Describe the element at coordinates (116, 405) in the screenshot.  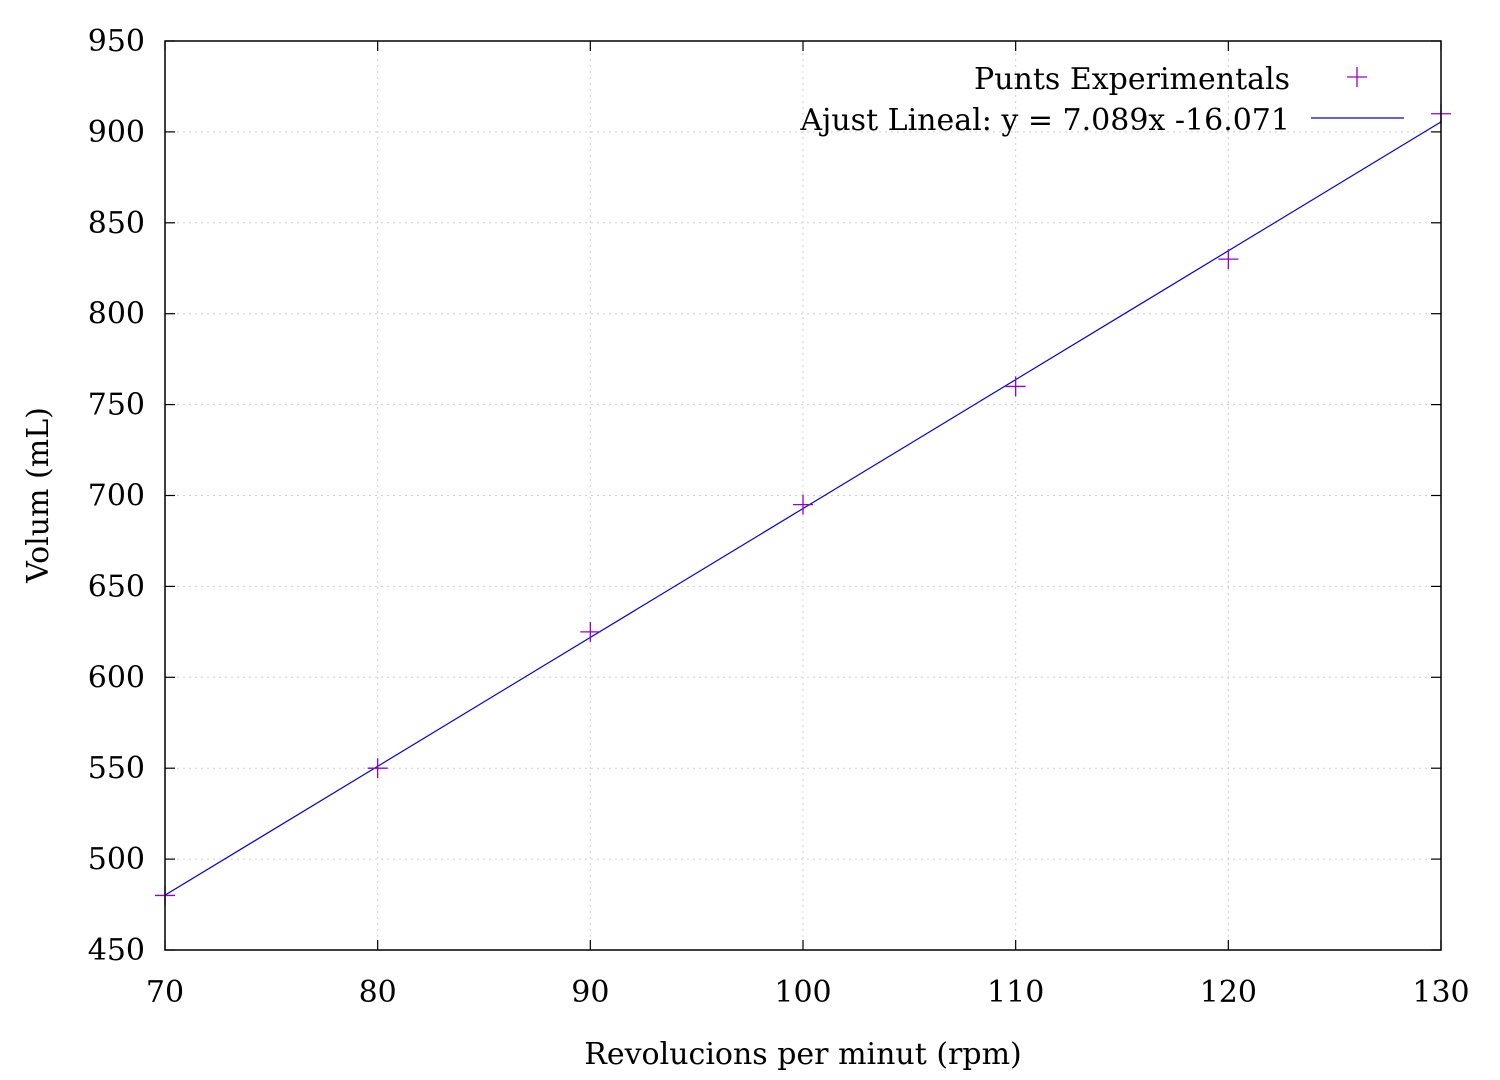
I see `y-tick-label: 750` at that location.